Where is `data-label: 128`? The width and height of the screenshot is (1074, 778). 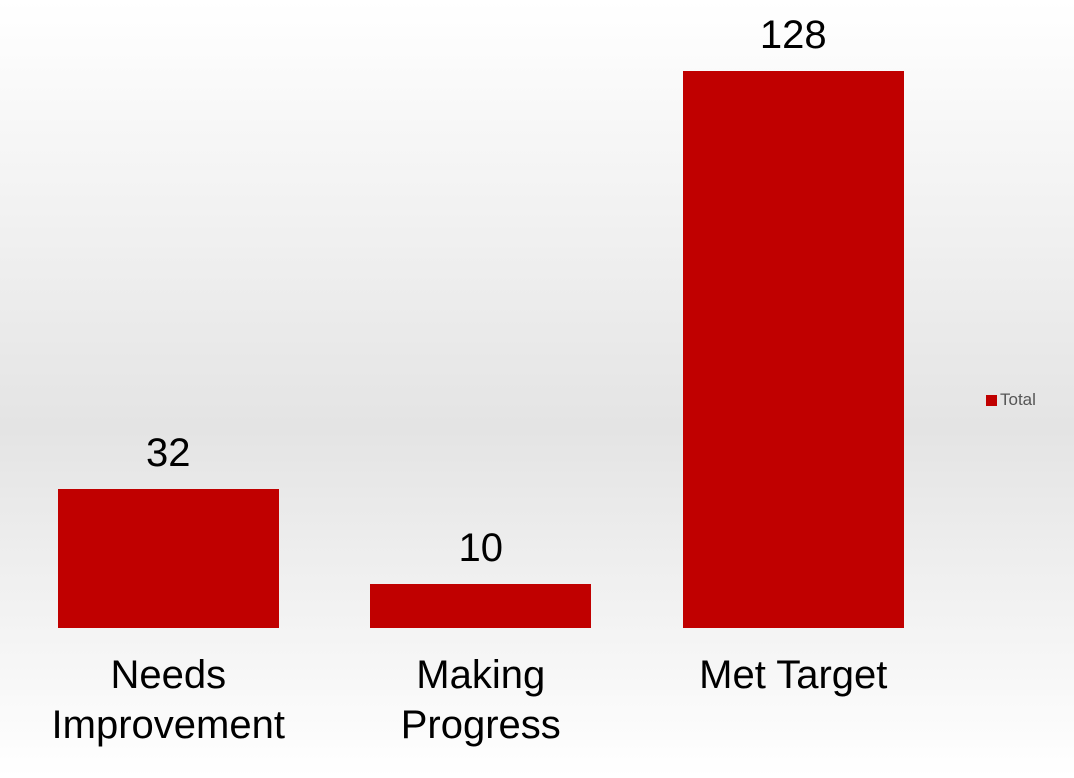 data-label: 128 is located at coordinates (793, 35).